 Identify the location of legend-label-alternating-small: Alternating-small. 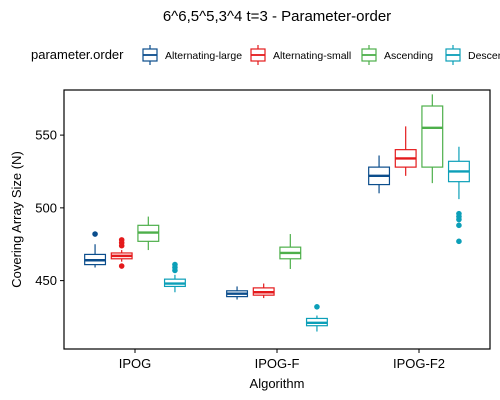
(312, 56).